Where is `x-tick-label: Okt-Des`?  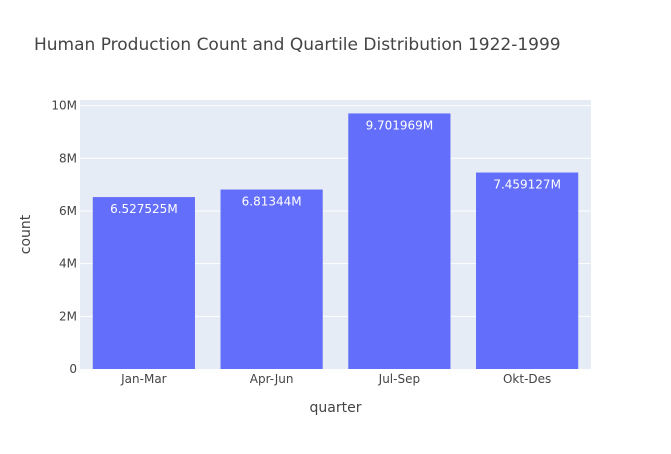
x-tick-label: Okt-Des is located at coordinates (527, 379).